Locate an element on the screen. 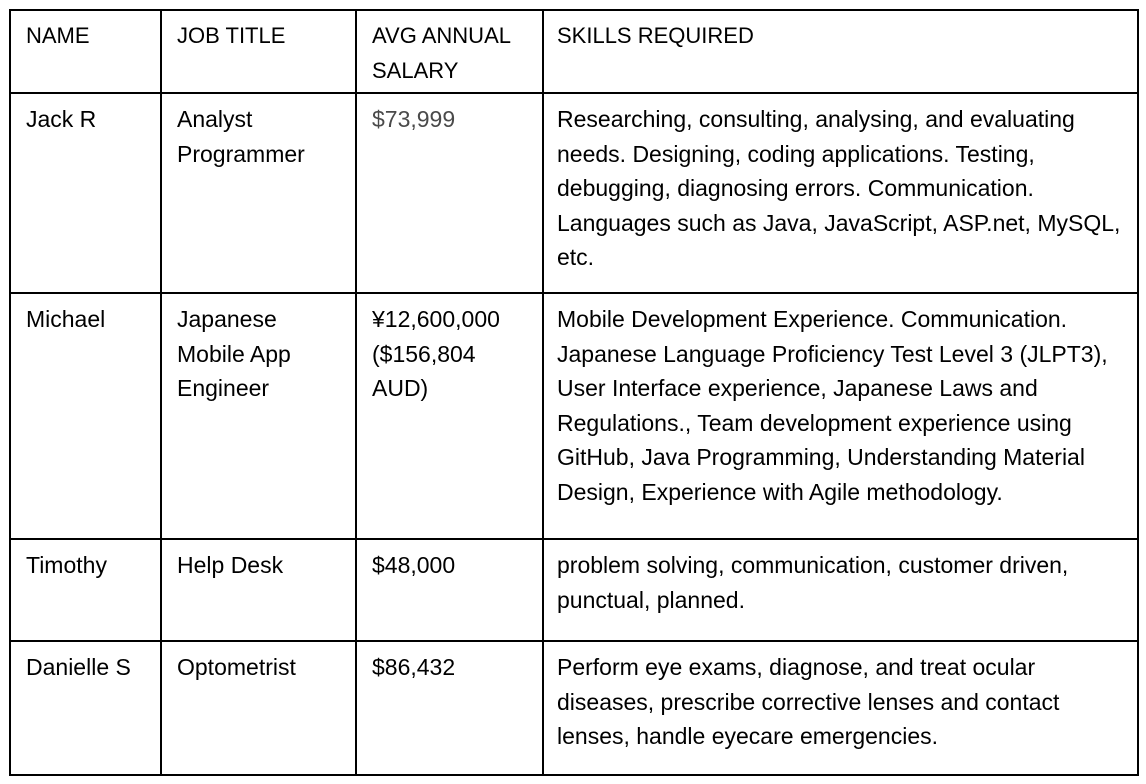 The width and height of the screenshot is (1146, 784). cell-job-title: Japanese Mobile App Engineer is located at coordinates (258, 416).